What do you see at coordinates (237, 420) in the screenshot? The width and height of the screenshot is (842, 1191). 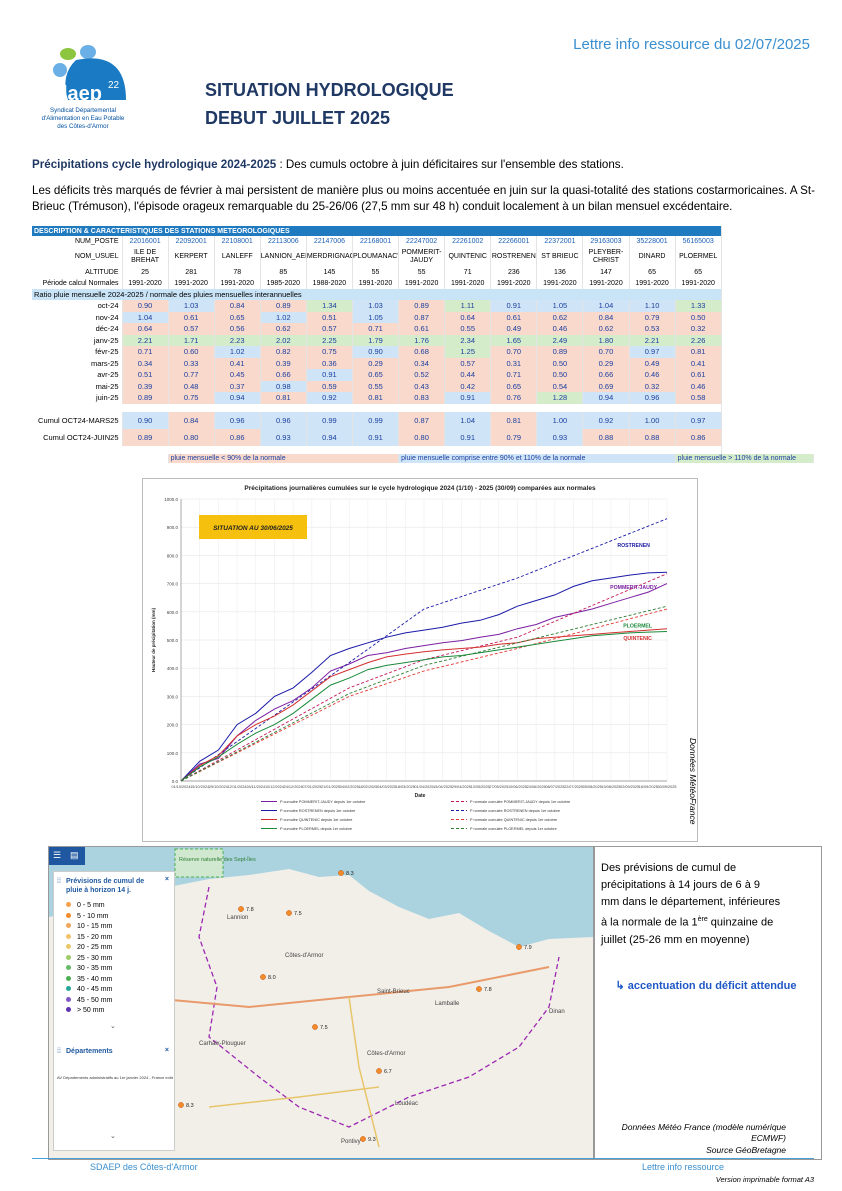 I see `cumul-cell: 0.96` at bounding box center [237, 420].